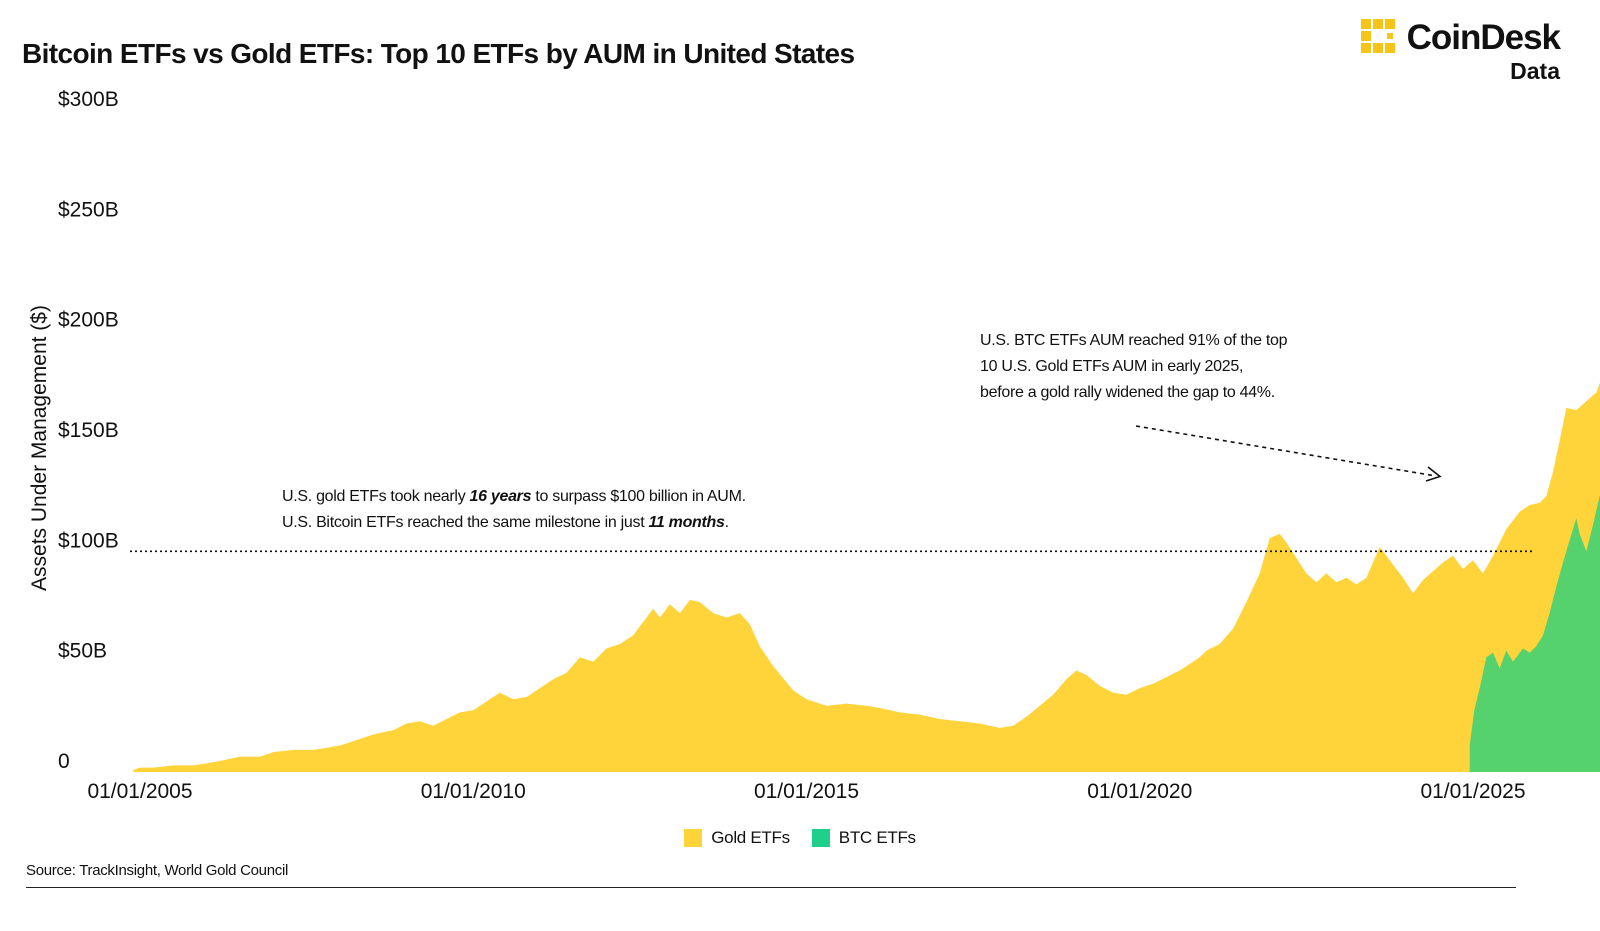 Image resolution: width=1600 pixels, height=931 pixels. I want to click on gold-note-line1-post: to surpass $100 billion in AUM., so click(638, 496).